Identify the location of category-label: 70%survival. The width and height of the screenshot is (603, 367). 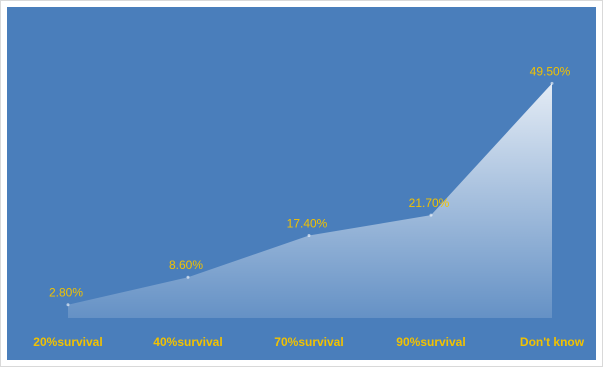
(308, 342).